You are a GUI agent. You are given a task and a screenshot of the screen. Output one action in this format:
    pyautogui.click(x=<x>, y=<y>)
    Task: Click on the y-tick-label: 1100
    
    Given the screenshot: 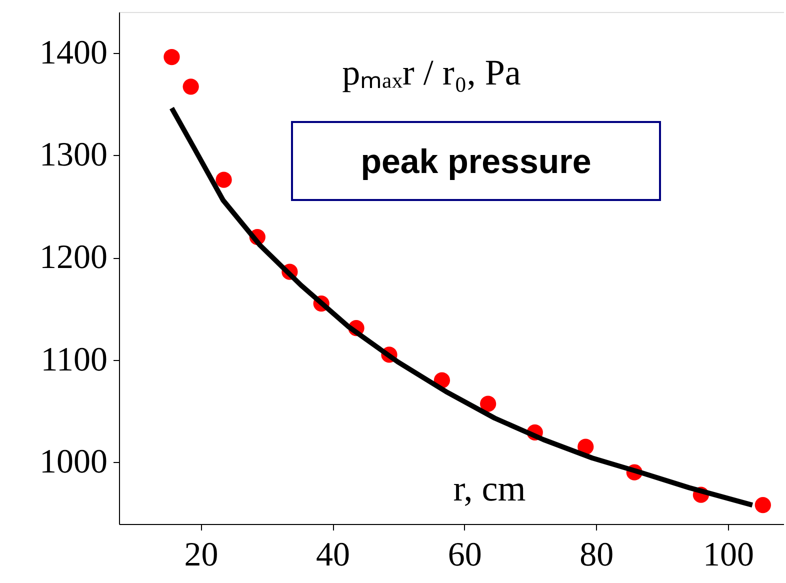 What is the action you would take?
    pyautogui.click(x=74, y=359)
    